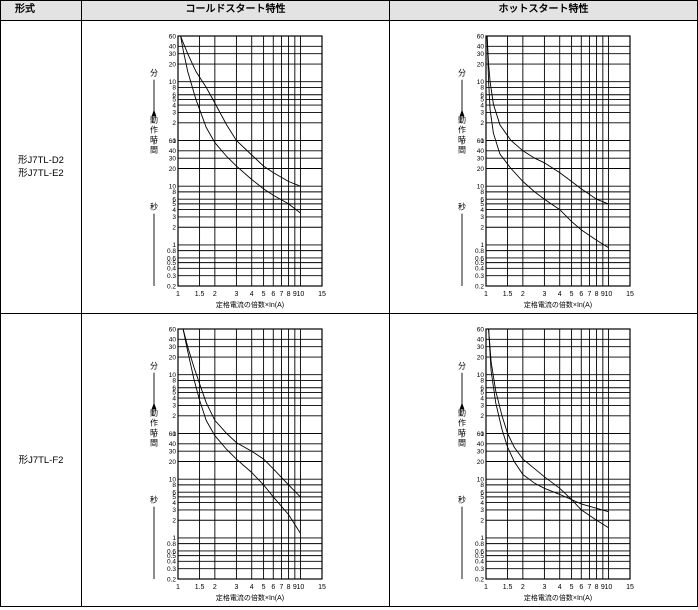  I want to click on y-tick-label-seconds: 0.8, so click(171, 251).